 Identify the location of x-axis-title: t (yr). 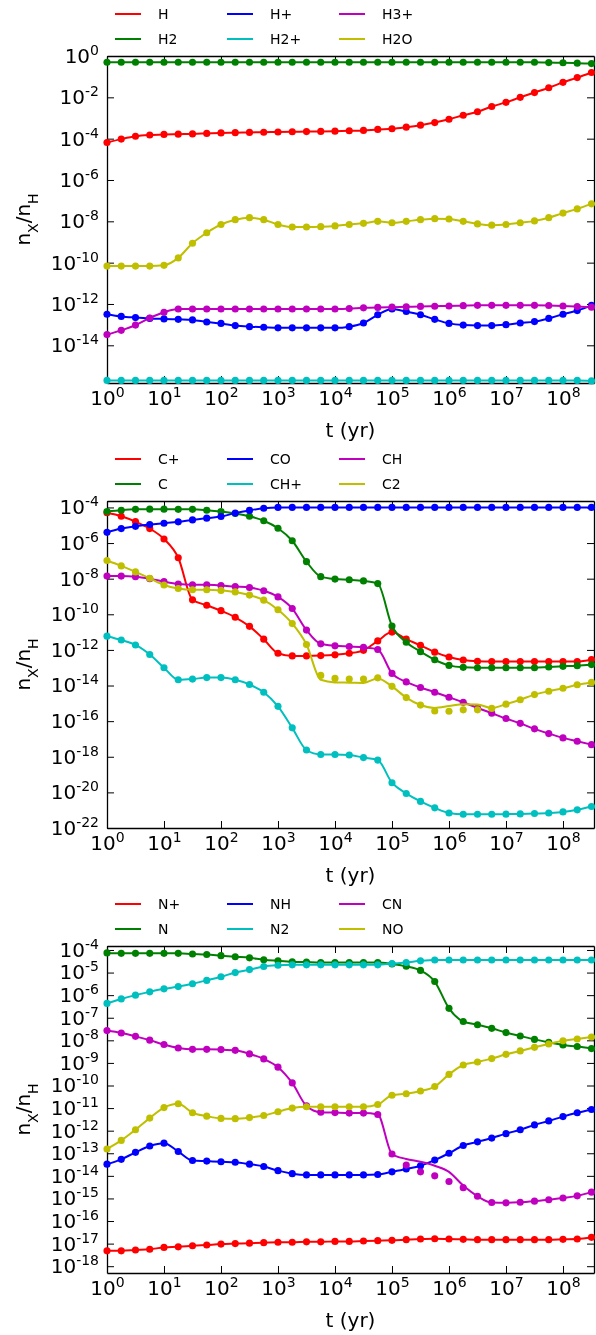
(350, 875).